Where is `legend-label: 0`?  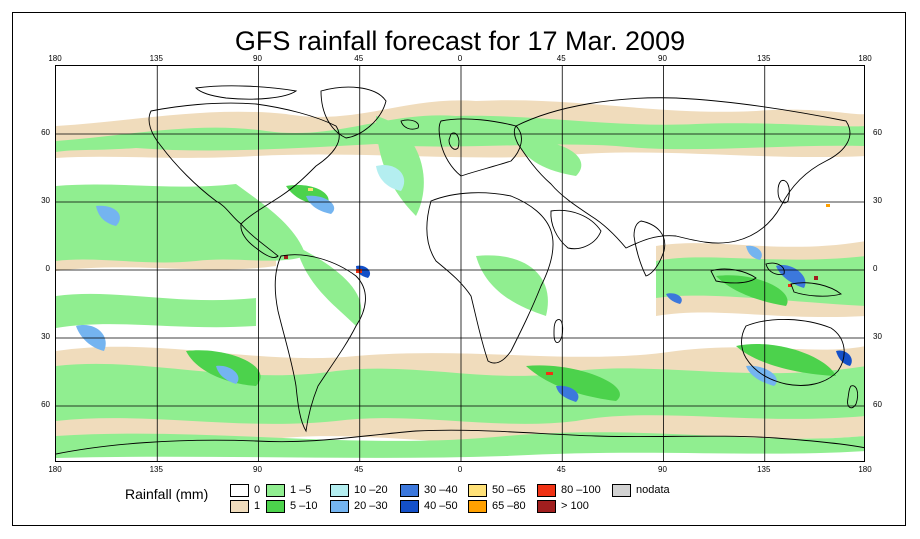 legend-label: 0 is located at coordinates (257, 490).